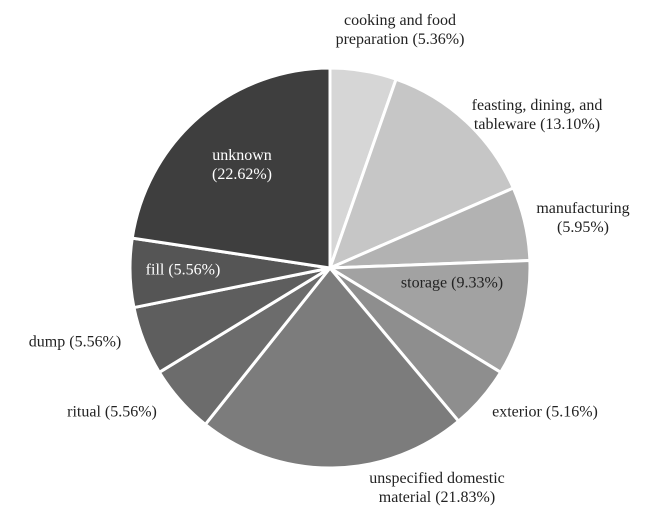 The image size is (657, 513). Describe the element at coordinates (583, 208) in the screenshot. I see `category-label: manufacturing` at that location.